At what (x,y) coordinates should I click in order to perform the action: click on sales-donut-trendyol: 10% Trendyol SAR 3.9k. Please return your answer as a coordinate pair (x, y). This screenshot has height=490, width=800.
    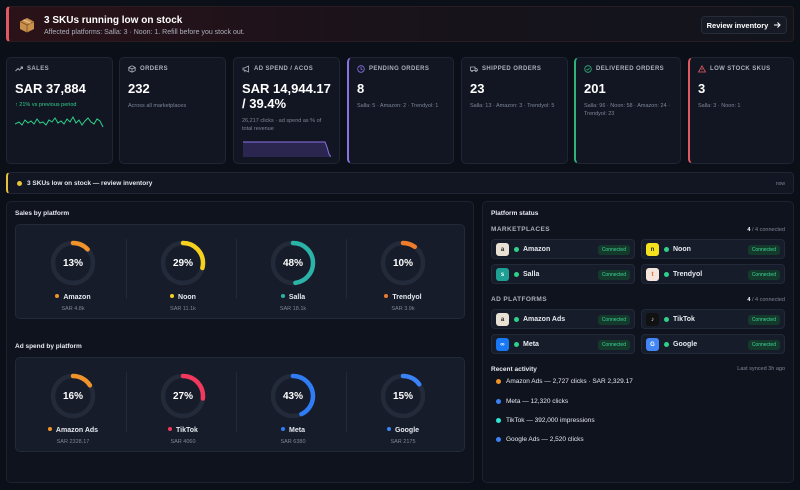
    Looking at the image, I should click on (401, 271).